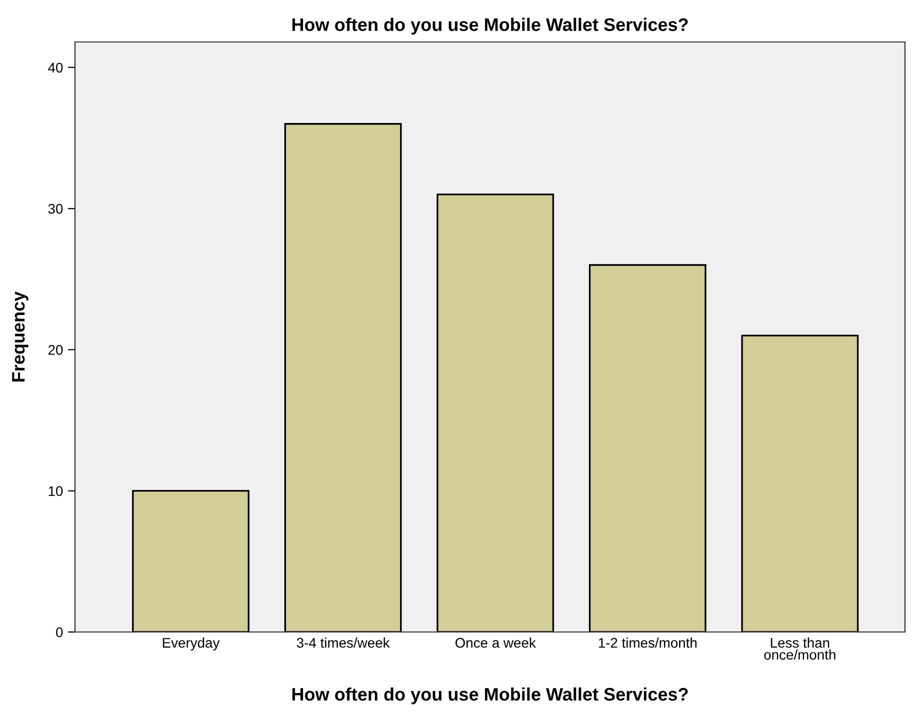  I want to click on y-axis-title: Frequency, so click(20, 336).